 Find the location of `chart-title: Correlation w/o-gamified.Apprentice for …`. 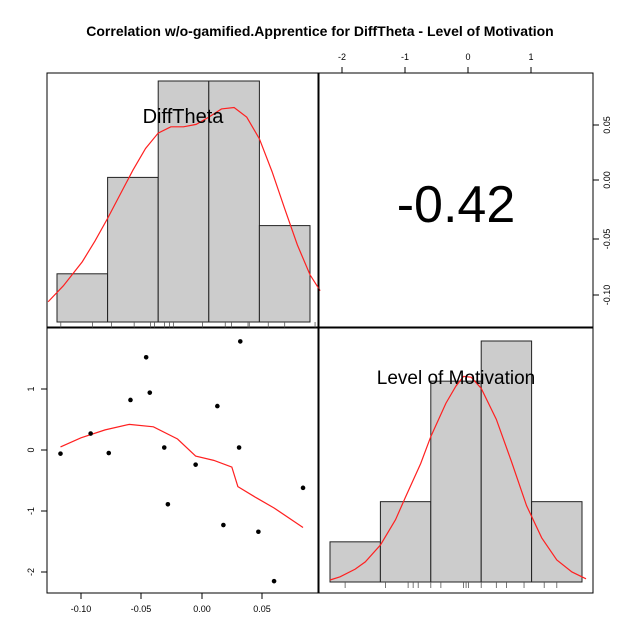

chart-title: Correlation w/o-gamified.Apprentice for … is located at coordinates (319, 31).